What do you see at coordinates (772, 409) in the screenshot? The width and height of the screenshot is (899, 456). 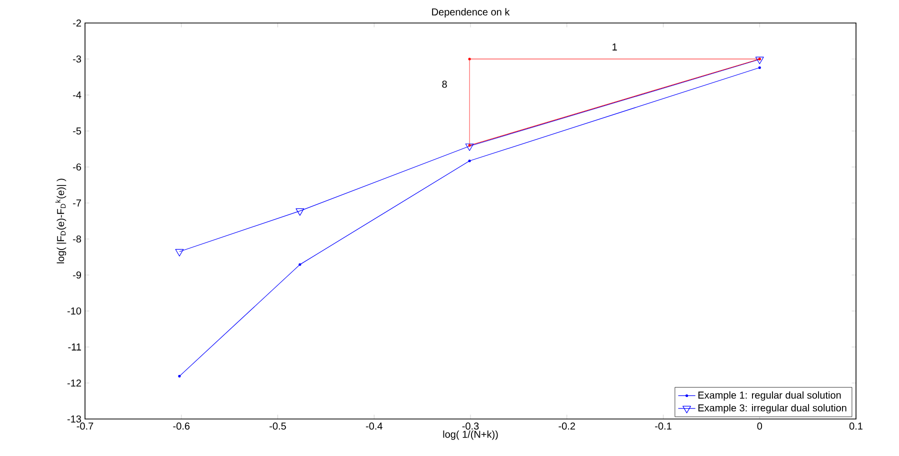 I see `legend-label: Example 3: irregular dual solution` at bounding box center [772, 409].